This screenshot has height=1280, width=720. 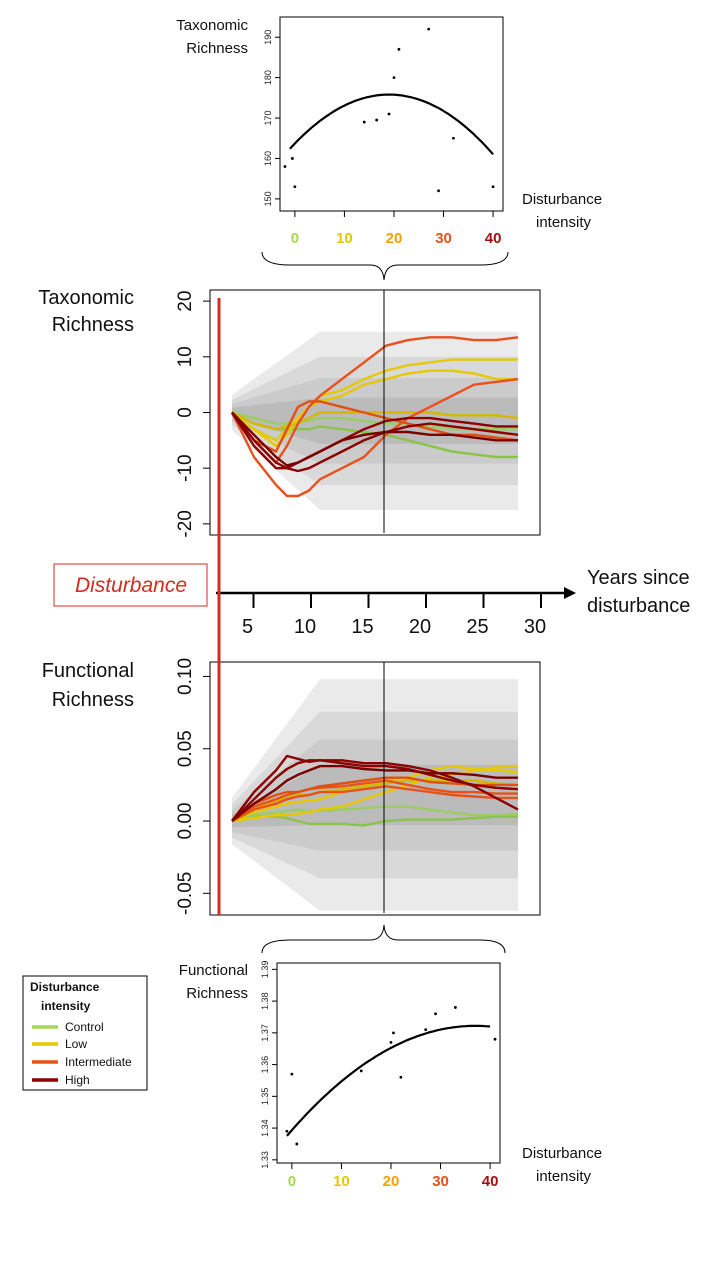 What do you see at coordinates (265, 1001) in the screenshot?
I see `y-tick-label: 1.38` at bounding box center [265, 1001].